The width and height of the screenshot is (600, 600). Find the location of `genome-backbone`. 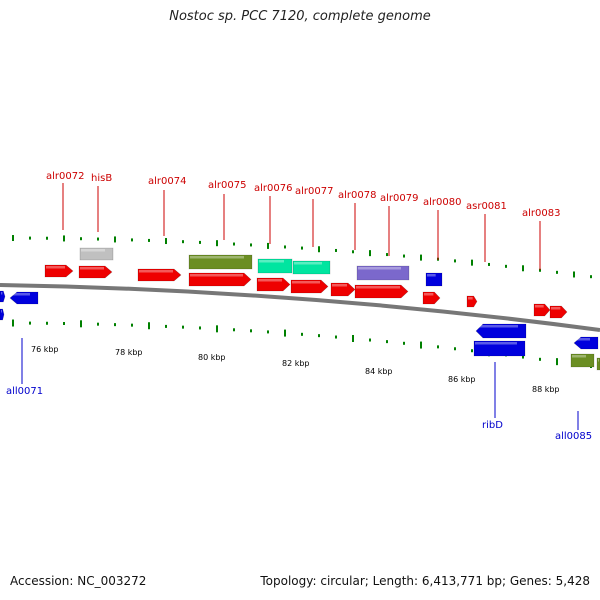

genome-backbone is located at coordinates (300, 307).